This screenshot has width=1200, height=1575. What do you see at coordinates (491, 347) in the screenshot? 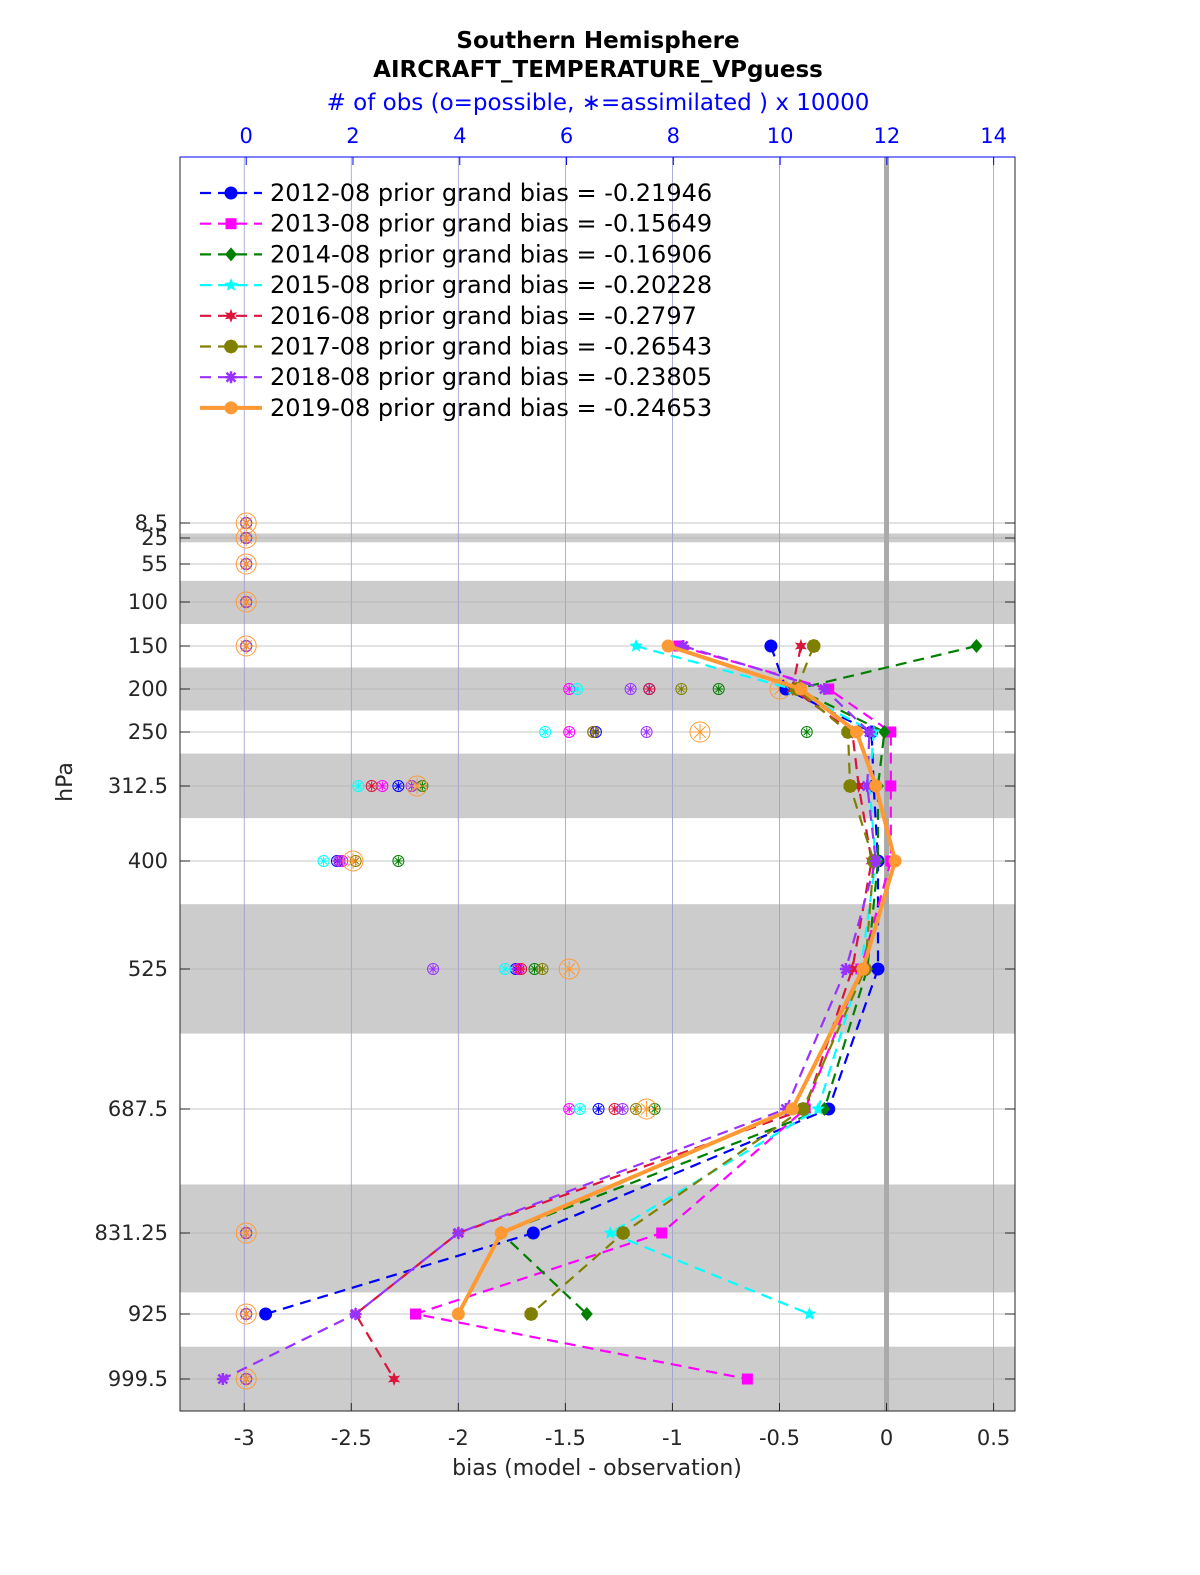
I see `legend-entry: 2017-08 prior grand bias = -0.26543` at bounding box center [491, 347].